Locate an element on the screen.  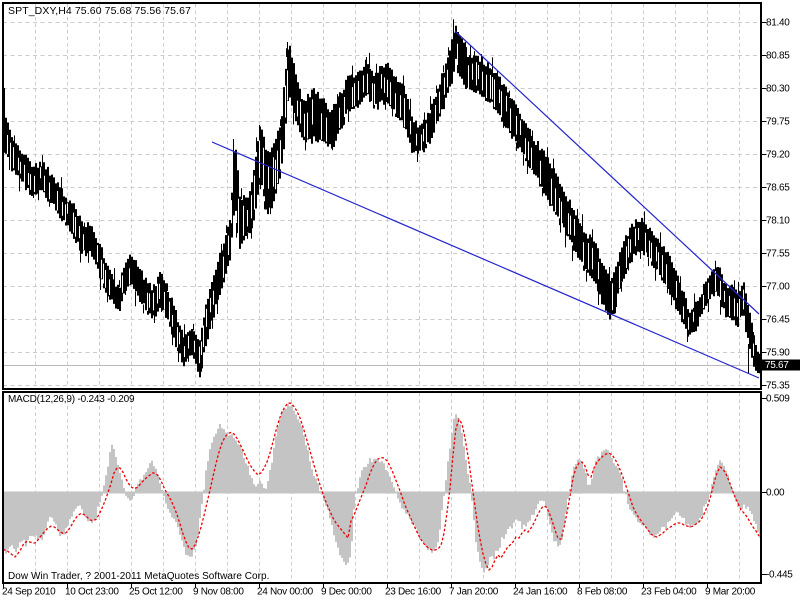
svg-text: 10 Oct 23:00 is located at coordinates (92, 592).